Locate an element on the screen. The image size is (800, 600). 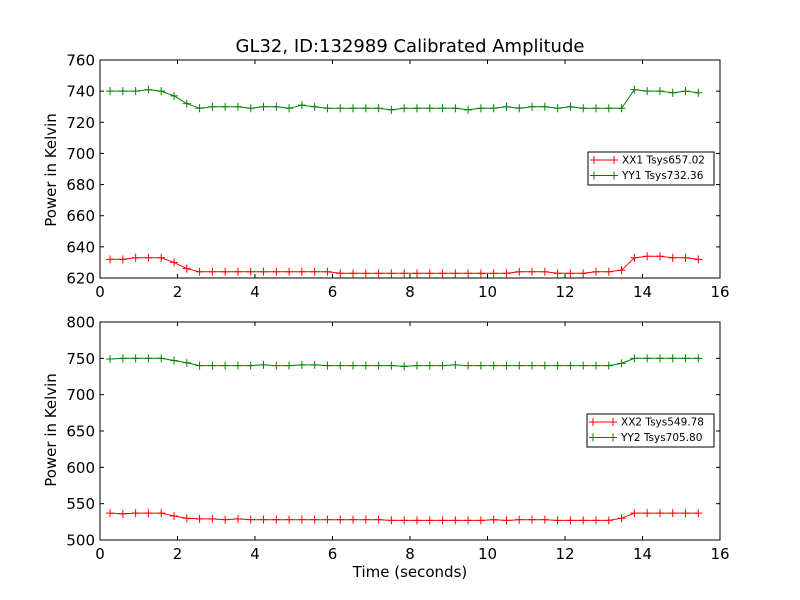
bottom-legend-yy2-label: YY2 Tsys705.80 is located at coordinates (661, 438).